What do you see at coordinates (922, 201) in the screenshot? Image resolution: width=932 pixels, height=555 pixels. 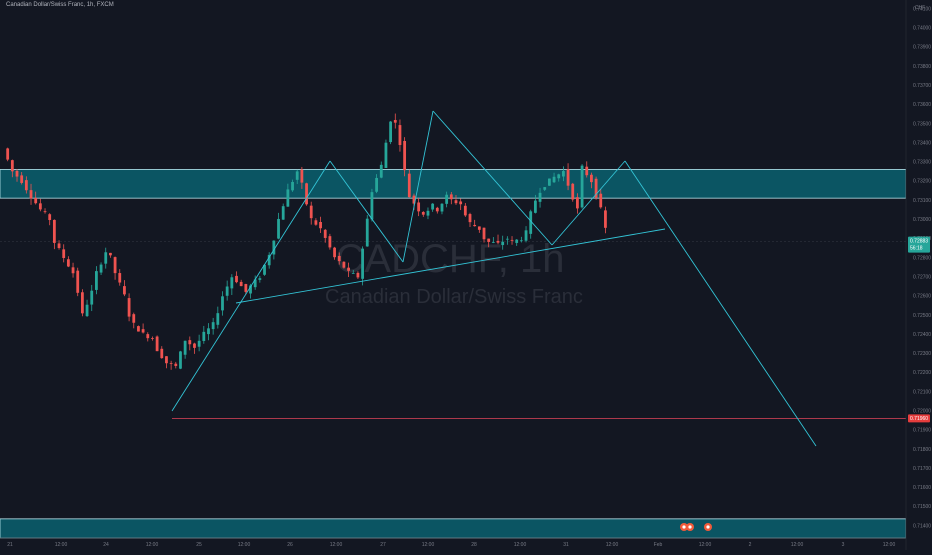 I see `price-tick-label: 0.73100` at bounding box center [922, 201].